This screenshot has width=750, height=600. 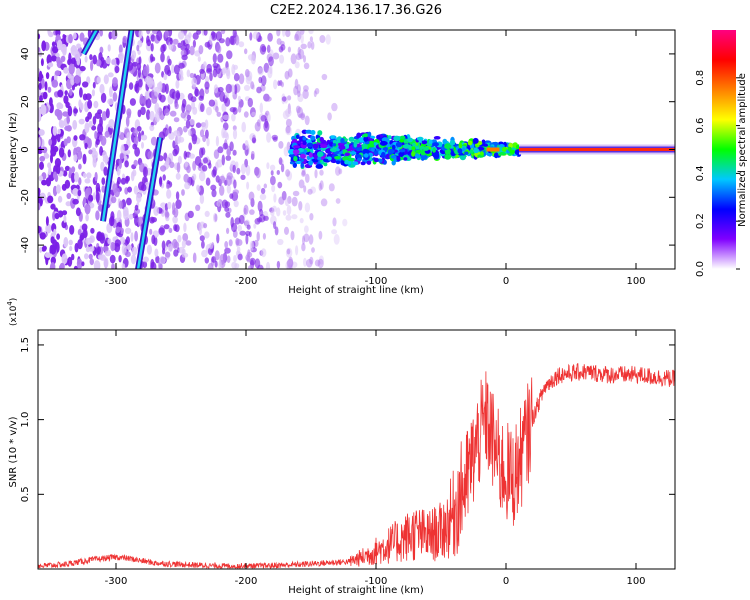 I want to click on band-core, so click(x=597, y=149).